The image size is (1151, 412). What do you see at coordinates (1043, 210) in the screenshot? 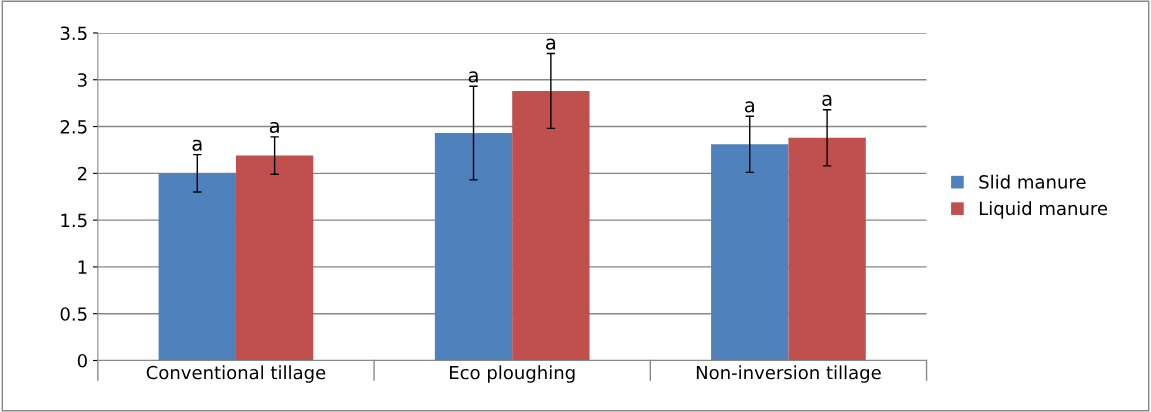
I see `legend-label: Liquid manure` at bounding box center [1043, 210].